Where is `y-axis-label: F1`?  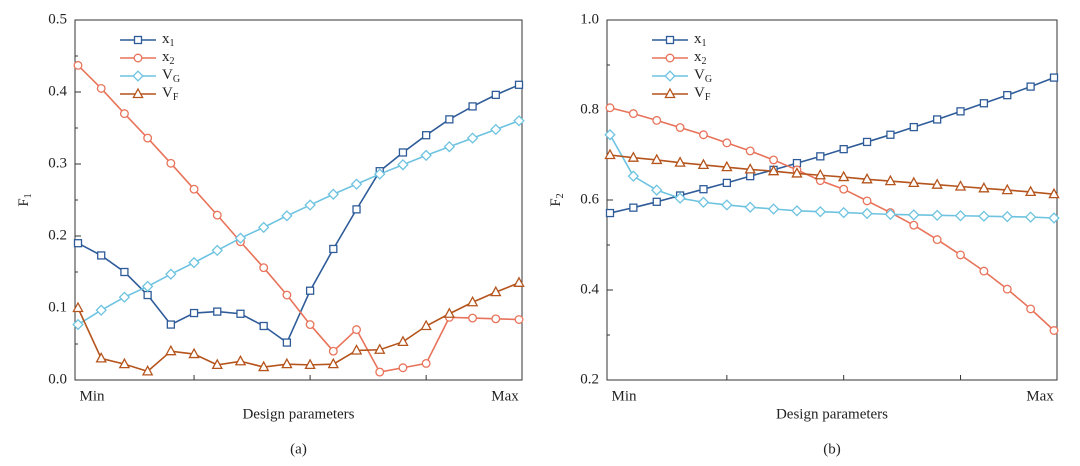 y-axis-label: F1 is located at coordinates (25, 199).